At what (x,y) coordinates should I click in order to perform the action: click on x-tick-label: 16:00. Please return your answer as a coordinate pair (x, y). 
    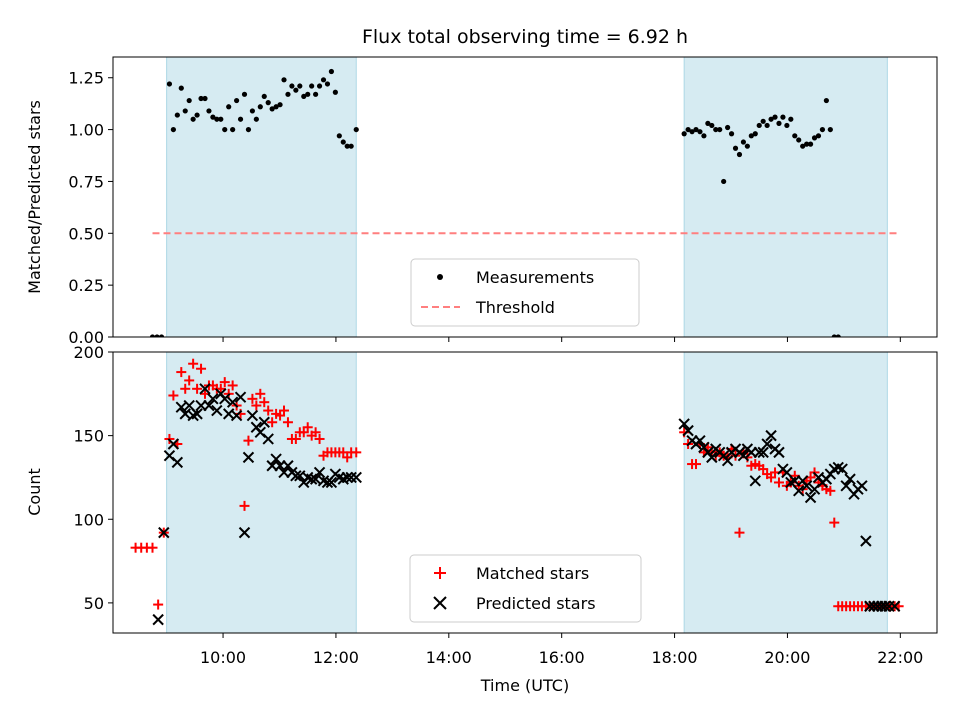
    Looking at the image, I should click on (562, 657).